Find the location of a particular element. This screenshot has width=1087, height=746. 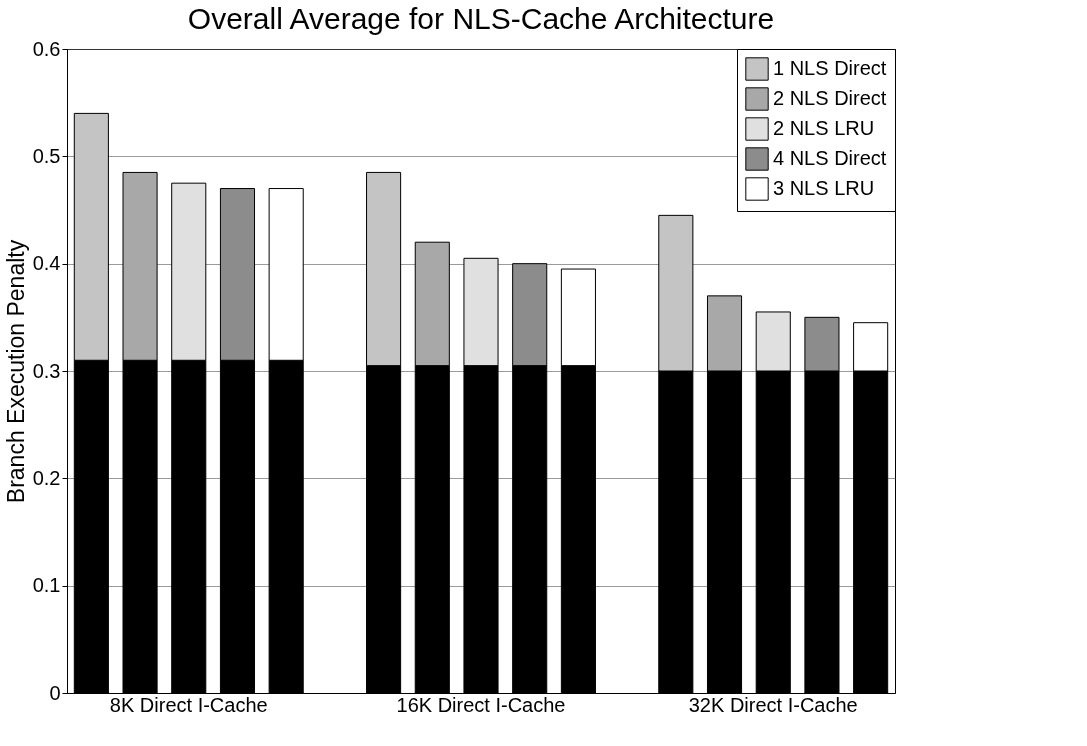

x-tick-label: 8K Direct I-Cache is located at coordinates (188, 704).